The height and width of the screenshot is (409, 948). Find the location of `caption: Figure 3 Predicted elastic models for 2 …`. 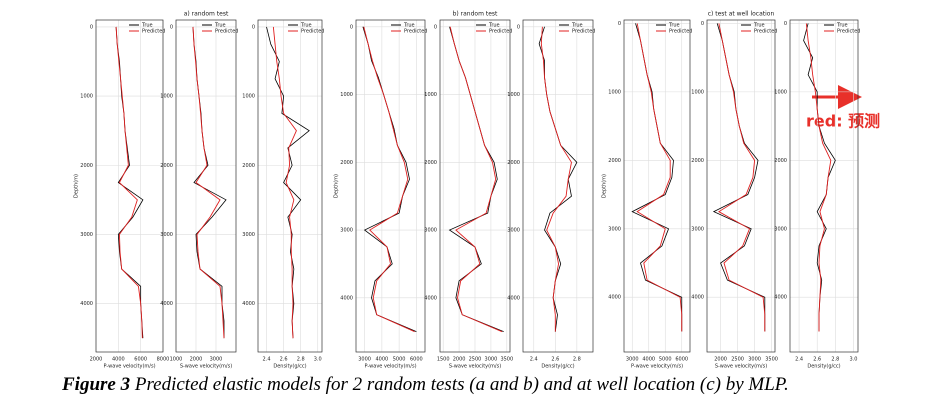

caption: Figure 3 Predicted elastic models for 2 … is located at coordinates (425, 384).